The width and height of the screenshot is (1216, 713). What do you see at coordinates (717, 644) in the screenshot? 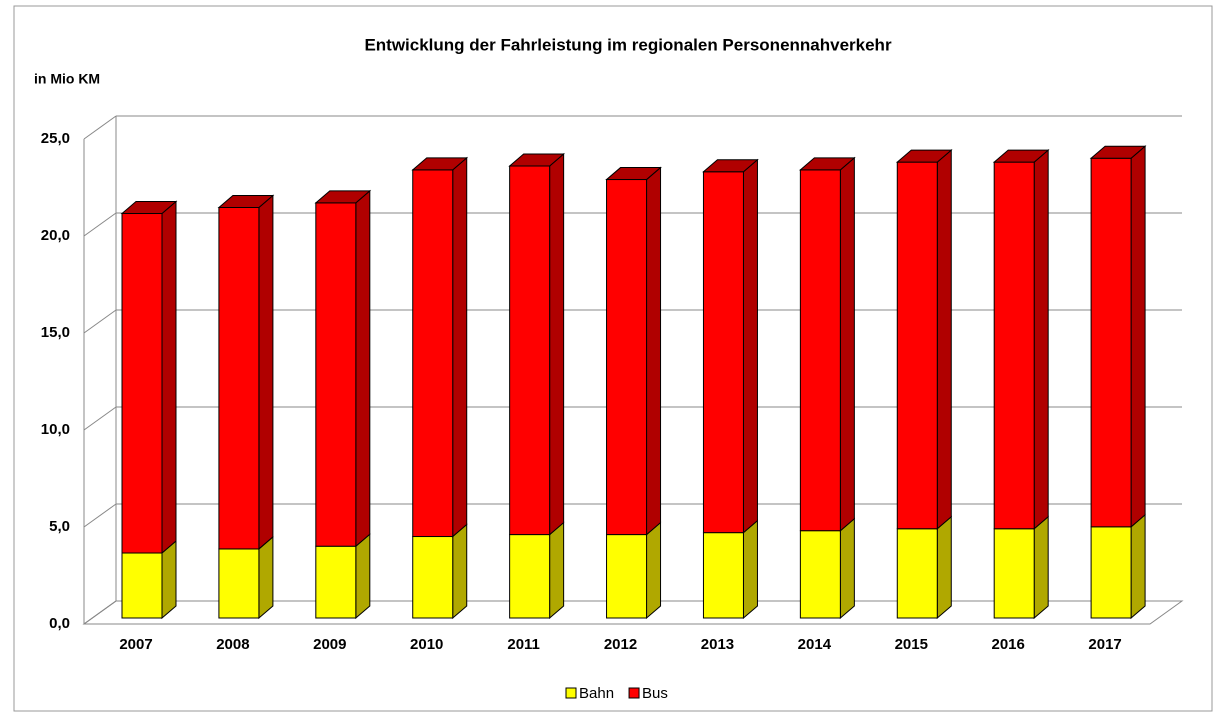
I see `x-tick-label: 2013` at bounding box center [717, 644].